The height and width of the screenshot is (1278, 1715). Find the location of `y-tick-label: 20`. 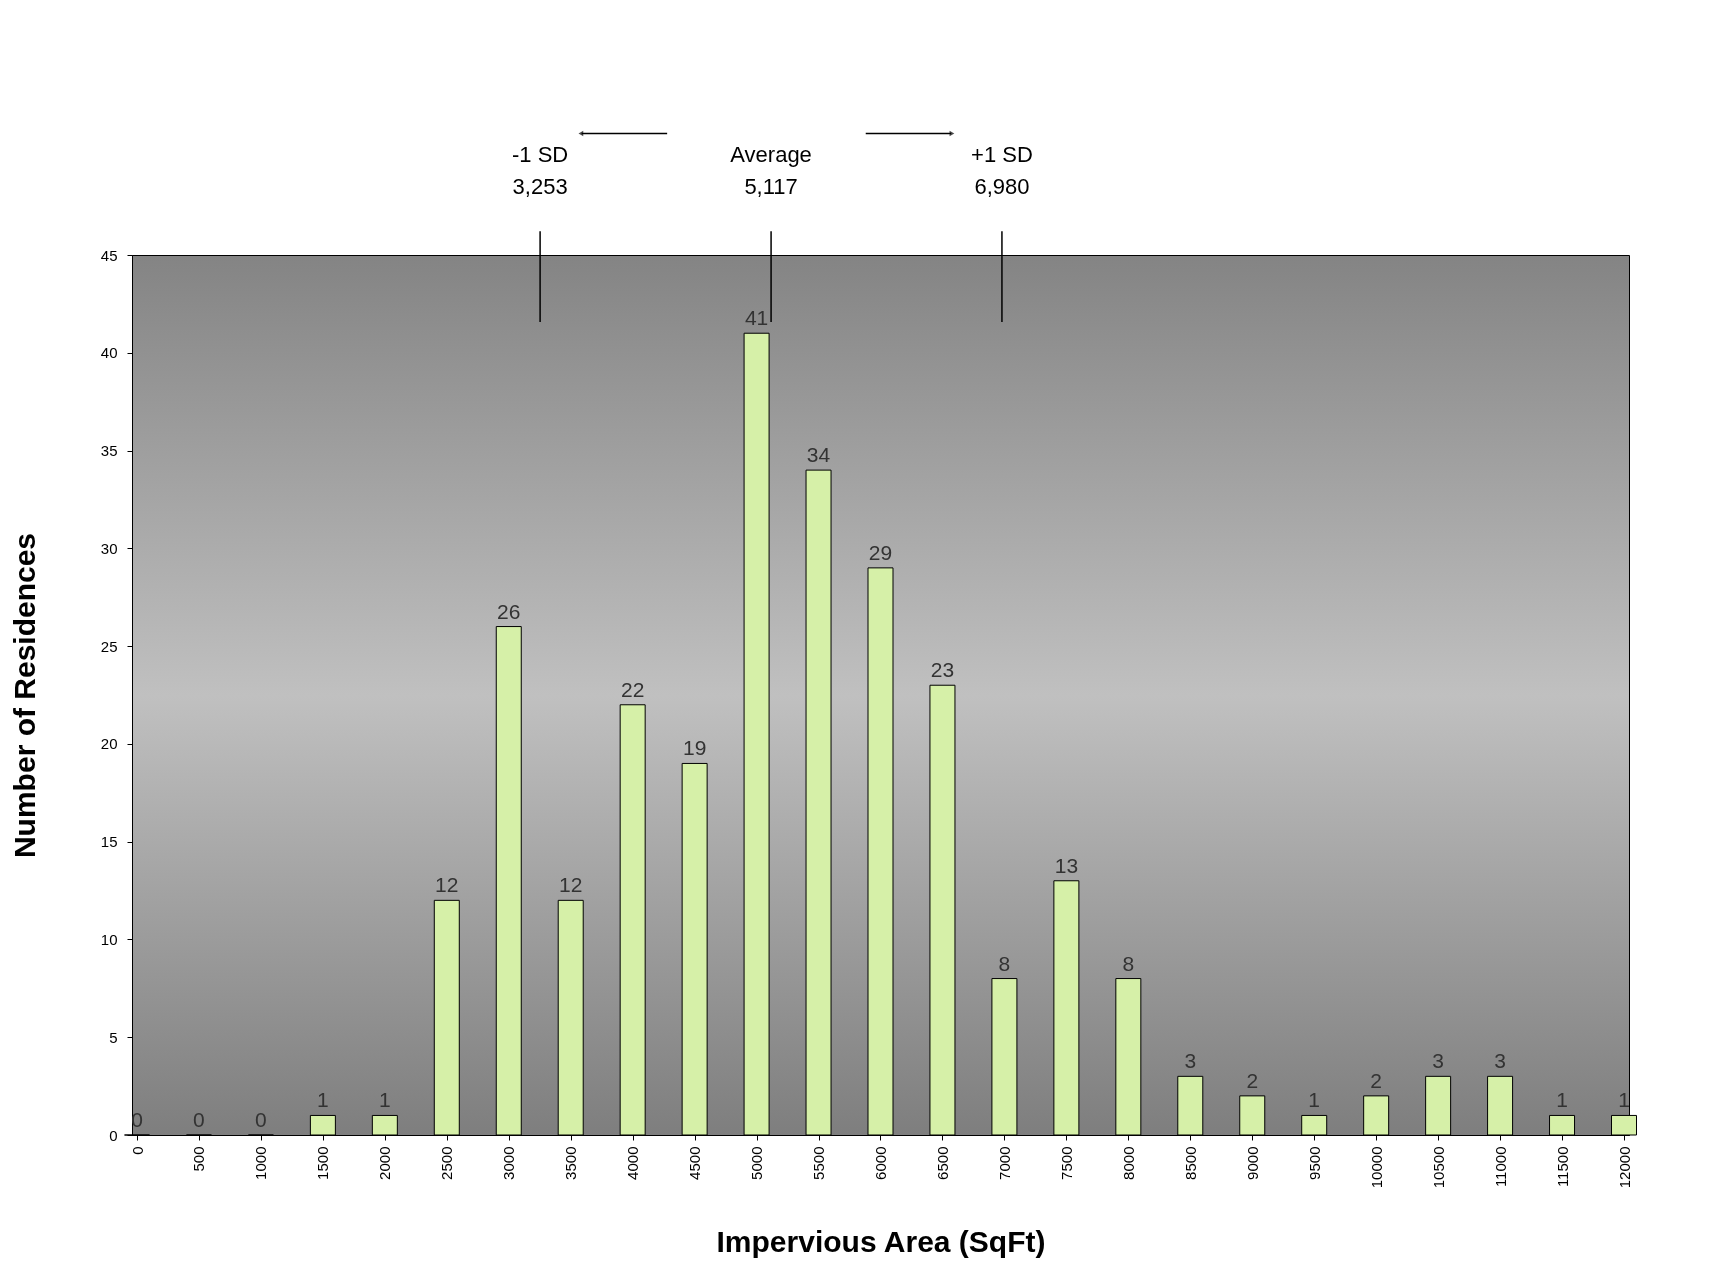

y-tick-label: 20 is located at coordinates (109, 744).